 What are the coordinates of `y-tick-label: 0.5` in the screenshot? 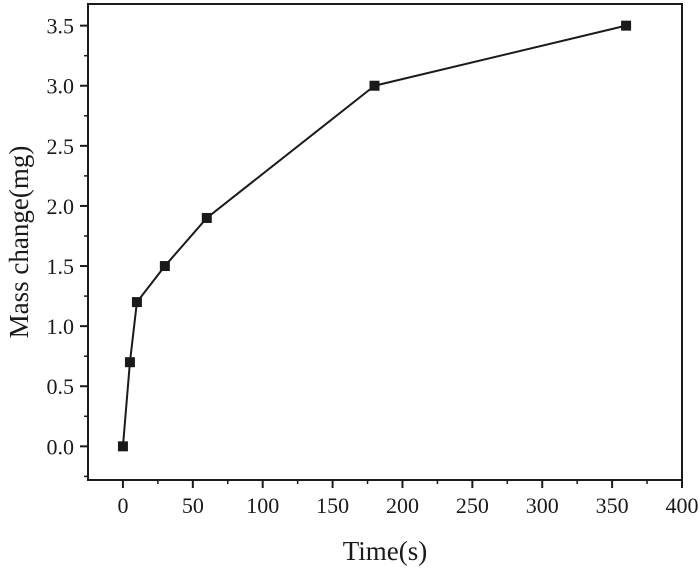 It's located at (61, 386).